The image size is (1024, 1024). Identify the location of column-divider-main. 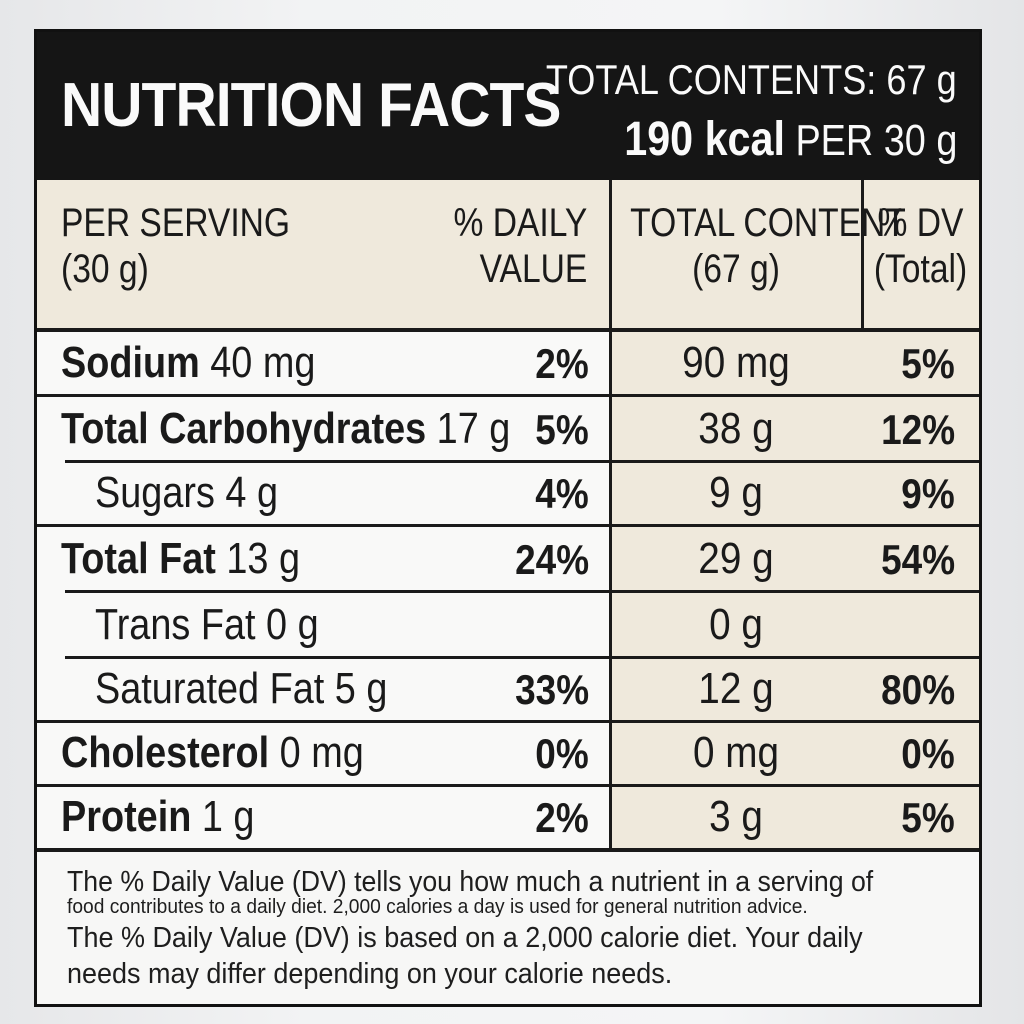
(610, 515).